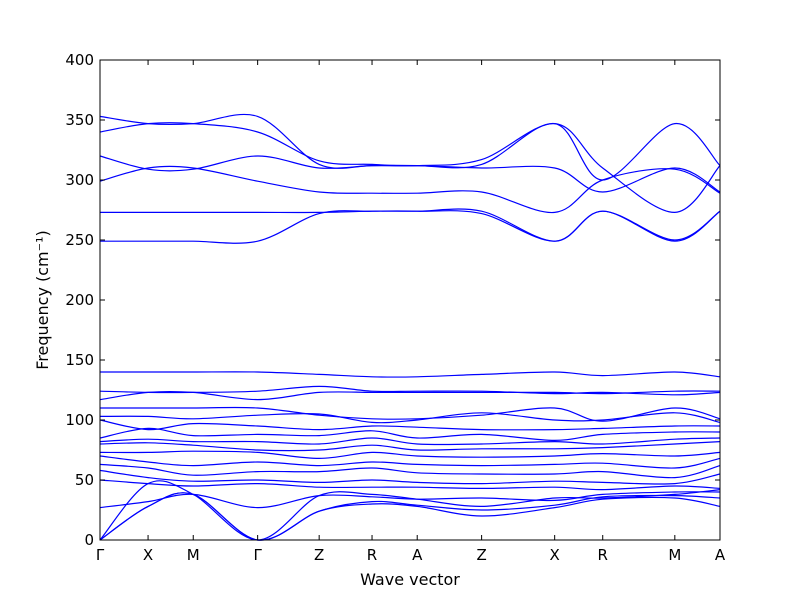 This screenshot has height=600, width=800. What do you see at coordinates (79, 60) in the screenshot?
I see `y-tick-label: 400` at bounding box center [79, 60].